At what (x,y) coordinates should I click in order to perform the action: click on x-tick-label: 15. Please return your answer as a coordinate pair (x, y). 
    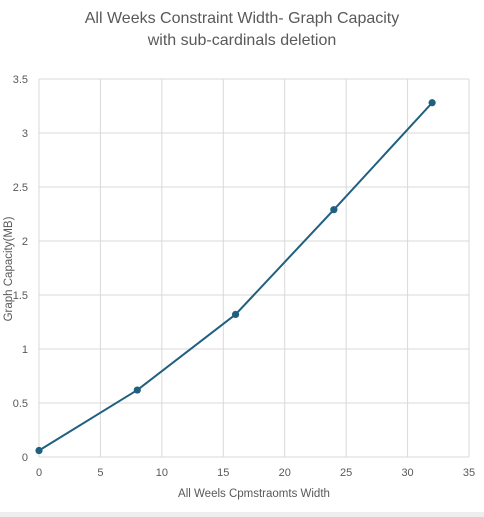
    Looking at the image, I should click on (223, 473).